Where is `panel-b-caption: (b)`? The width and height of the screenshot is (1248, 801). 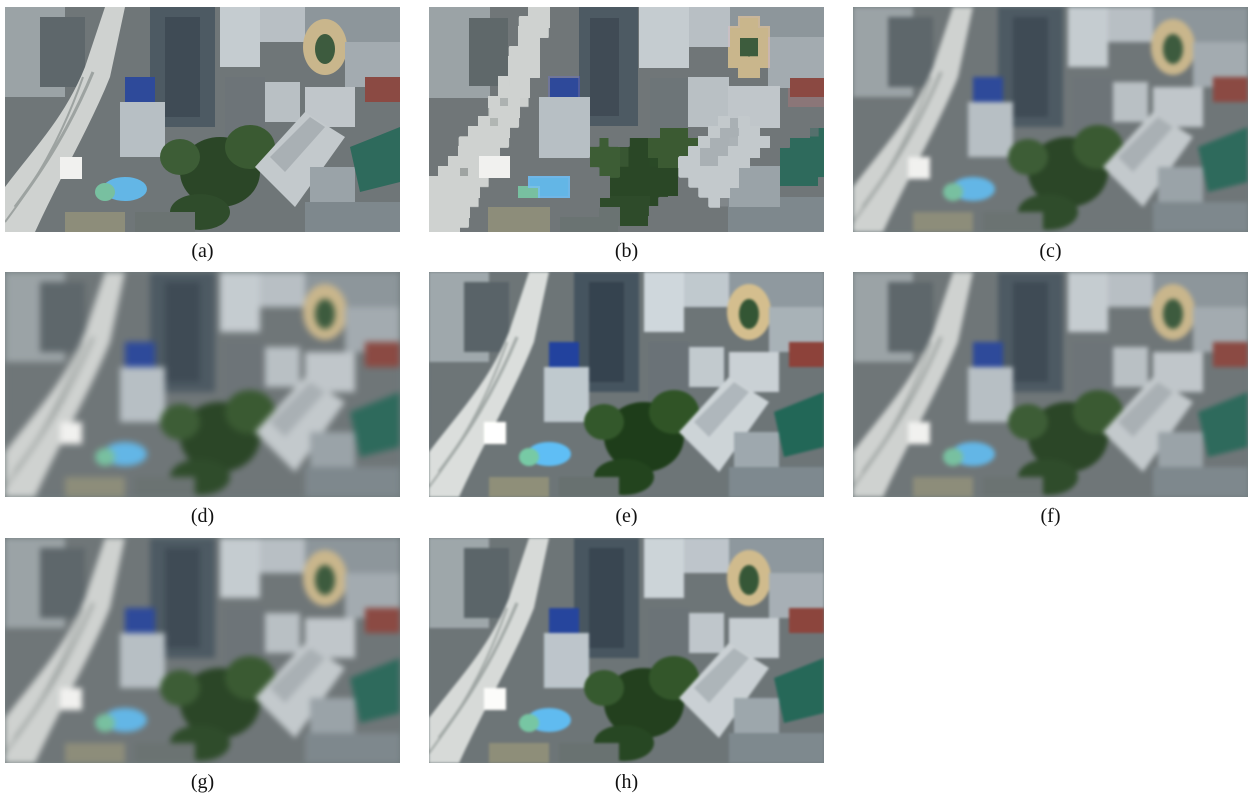
panel-b-caption: (b) is located at coordinates (626, 251).